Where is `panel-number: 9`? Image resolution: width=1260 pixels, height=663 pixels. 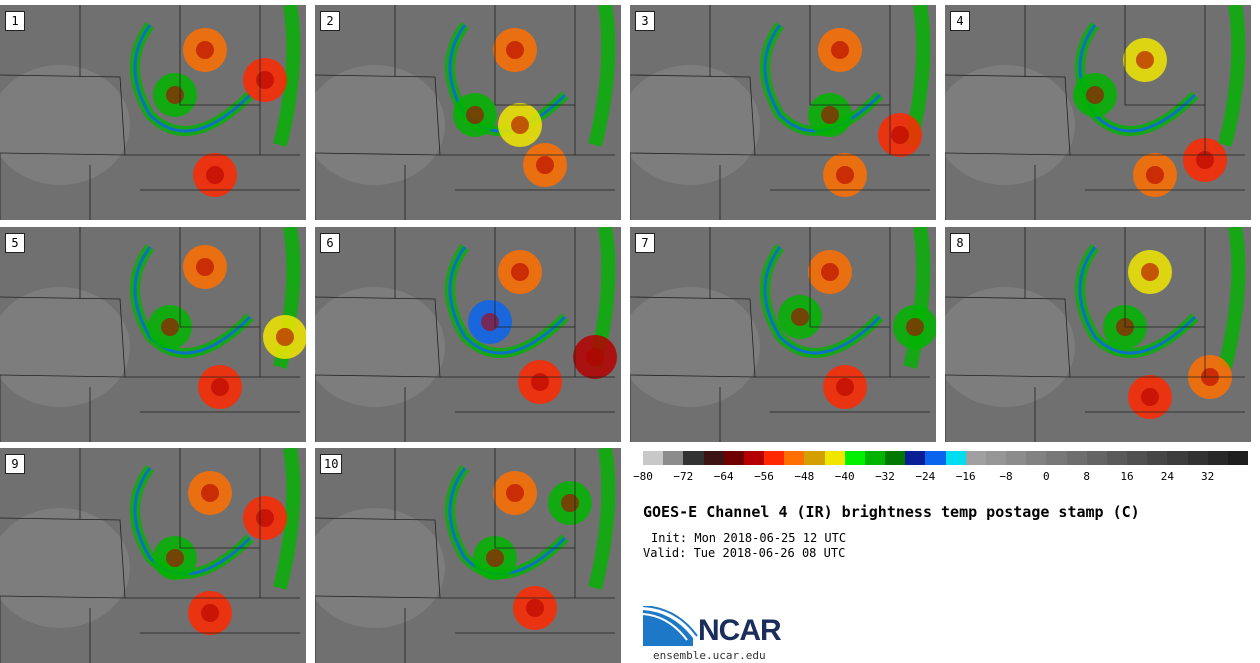
panel-number: 9 is located at coordinates (15, 464).